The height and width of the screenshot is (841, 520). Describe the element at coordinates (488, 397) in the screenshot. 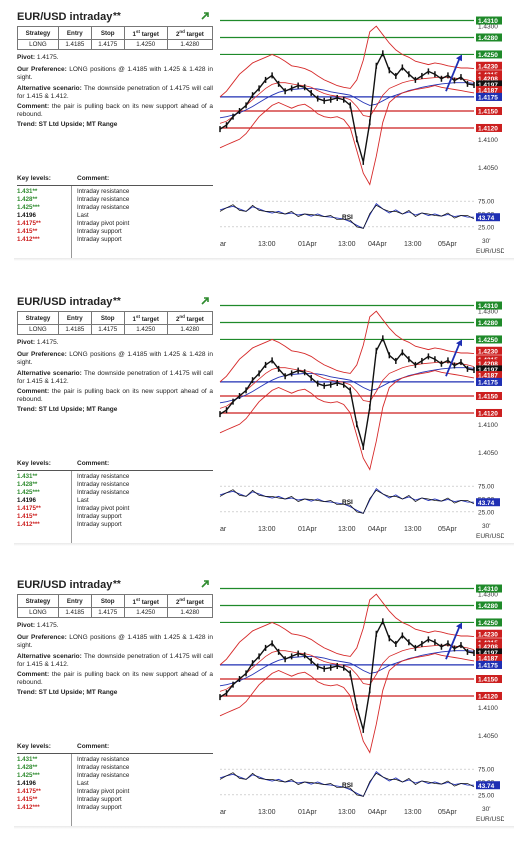

I see `level-tag-label: 1.4150` at that location.